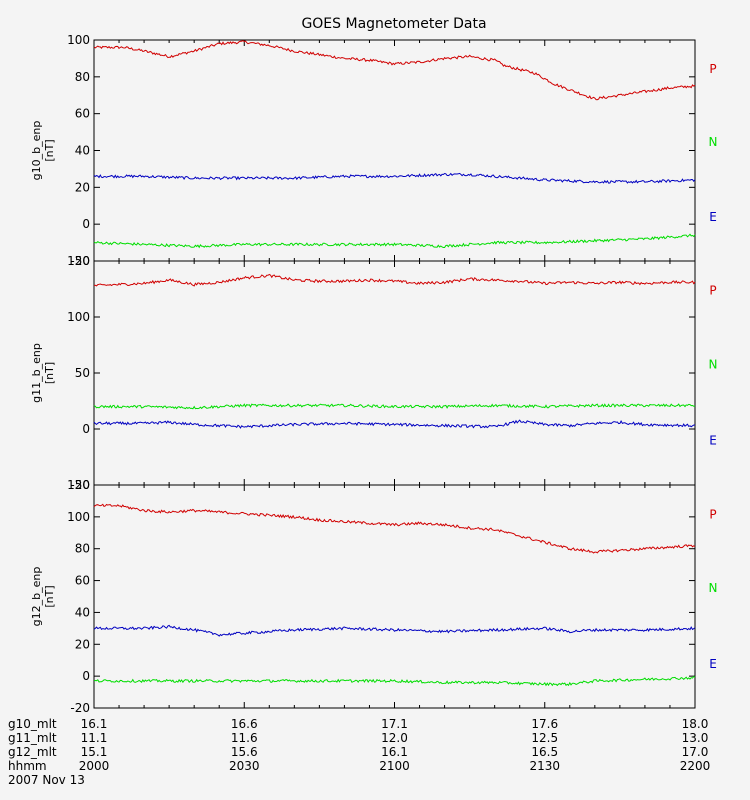  Describe the element at coordinates (32, 724) in the screenshot. I see `x-row-label: g10_mlt` at that location.